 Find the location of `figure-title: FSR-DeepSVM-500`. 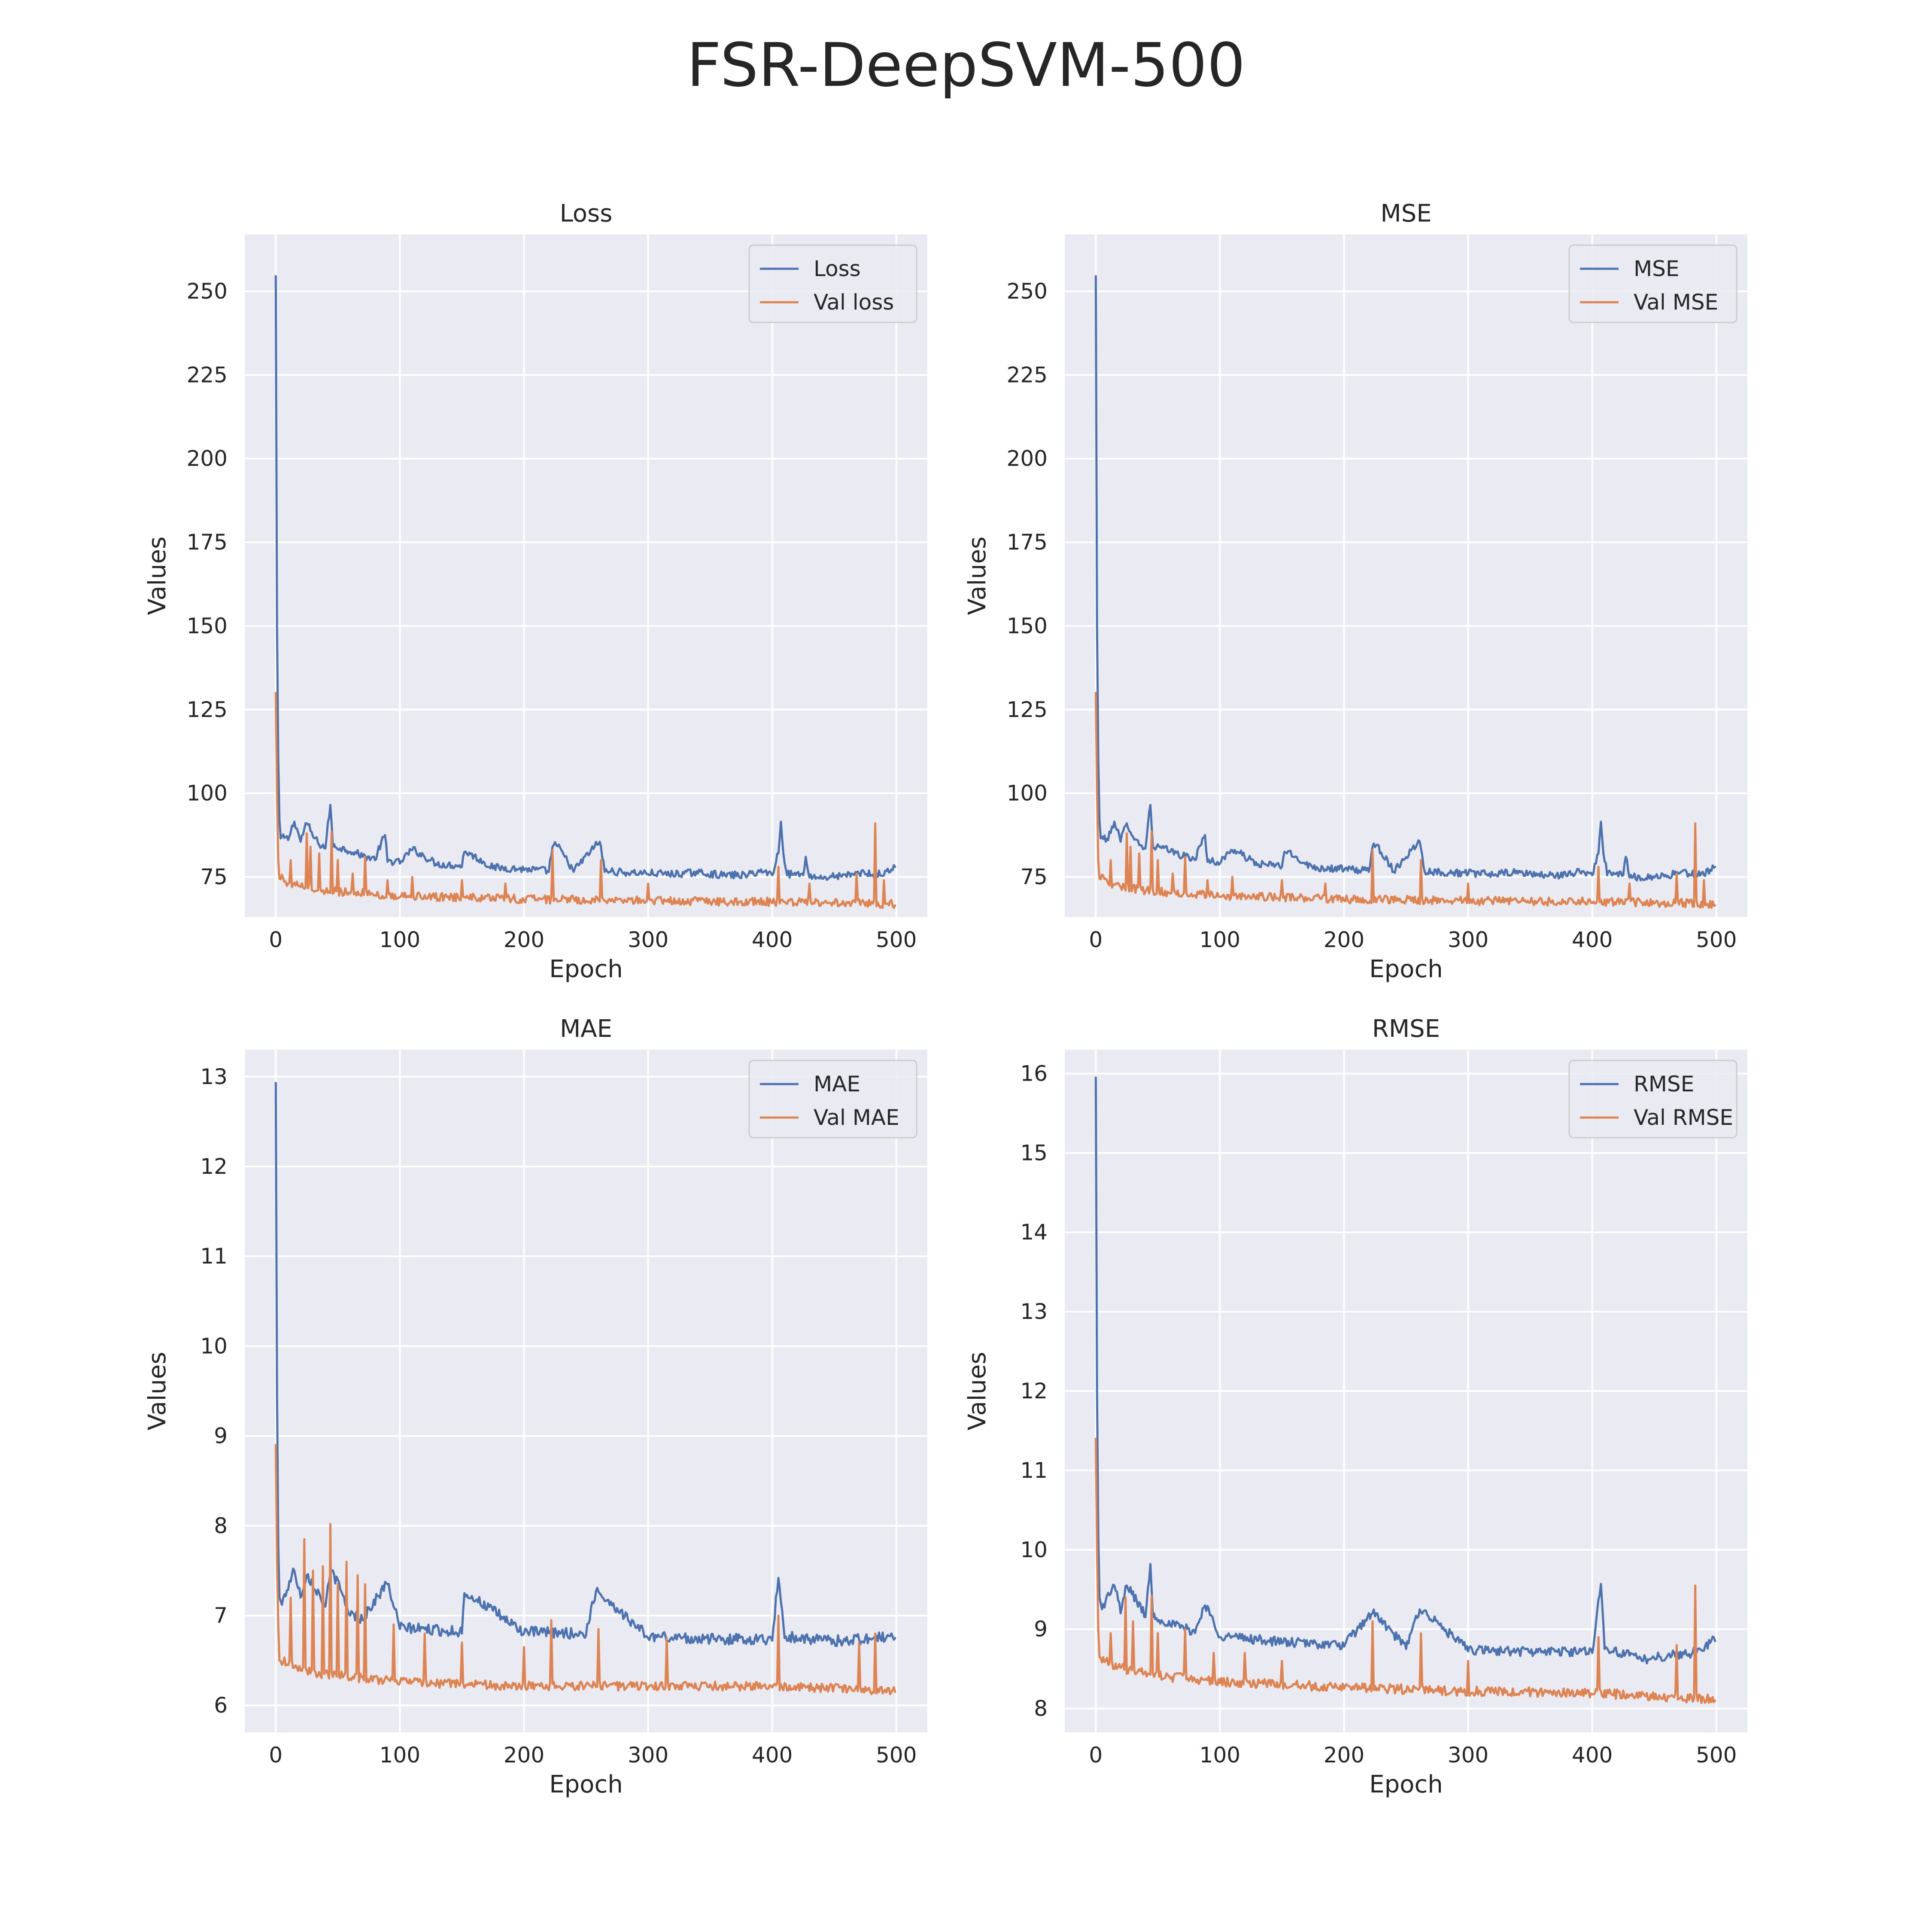

figure-title: FSR-DeepSVM-500 is located at coordinates (966, 65).